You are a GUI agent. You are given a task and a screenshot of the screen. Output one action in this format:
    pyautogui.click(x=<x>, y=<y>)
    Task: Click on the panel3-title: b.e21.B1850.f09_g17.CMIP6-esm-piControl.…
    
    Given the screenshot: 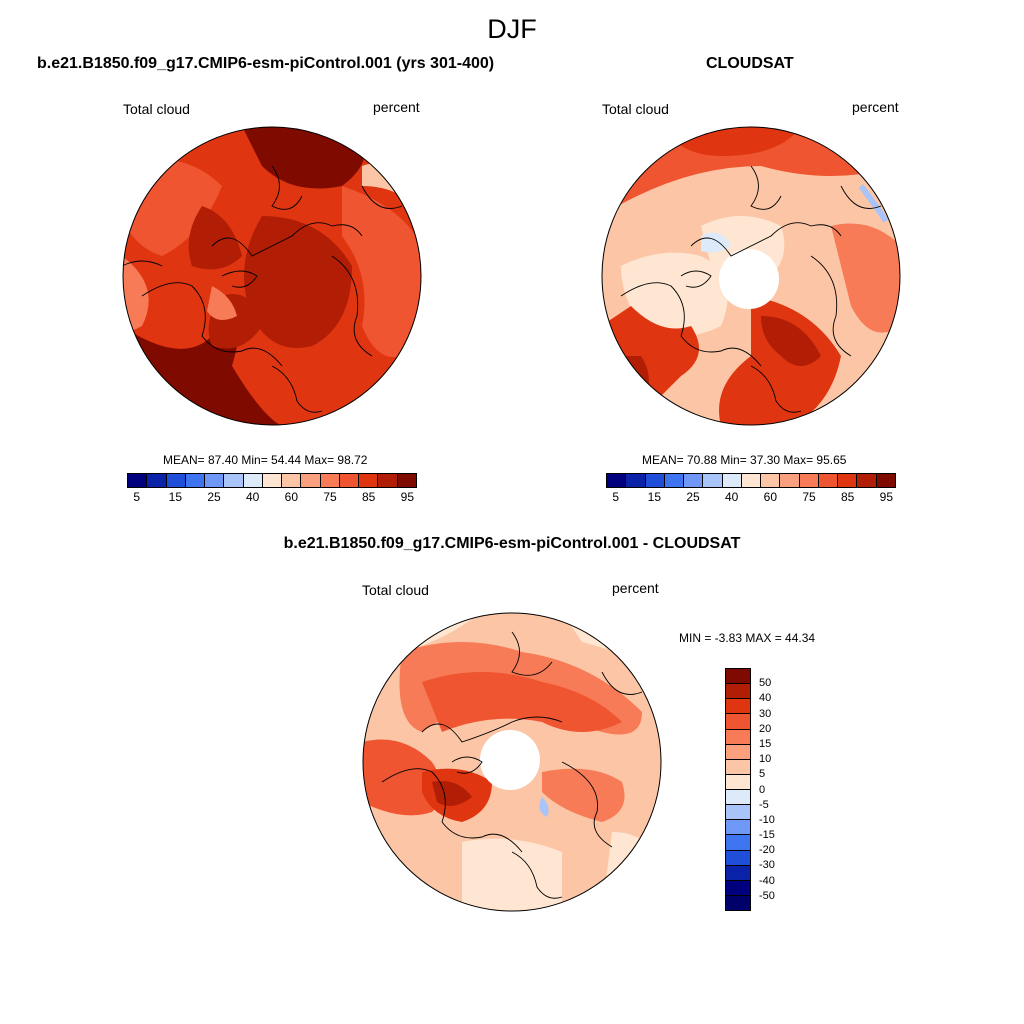 What is the action you would take?
    pyautogui.click(x=512, y=543)
    